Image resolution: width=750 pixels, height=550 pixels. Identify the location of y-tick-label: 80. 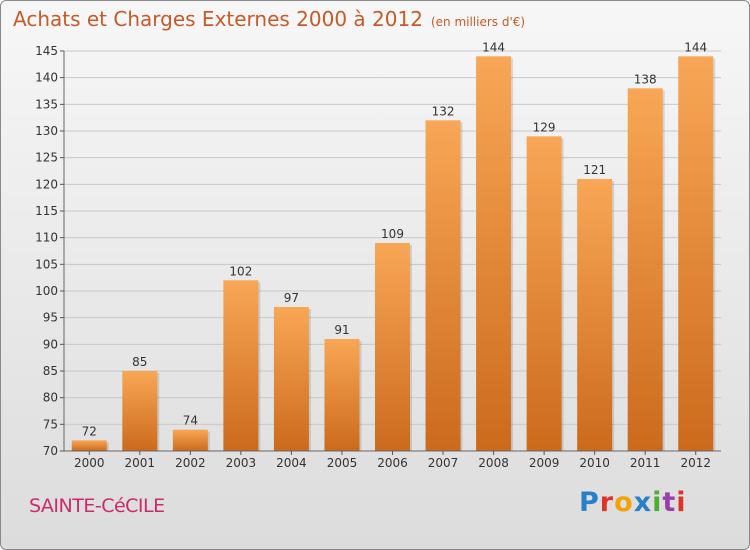
(50, 398).